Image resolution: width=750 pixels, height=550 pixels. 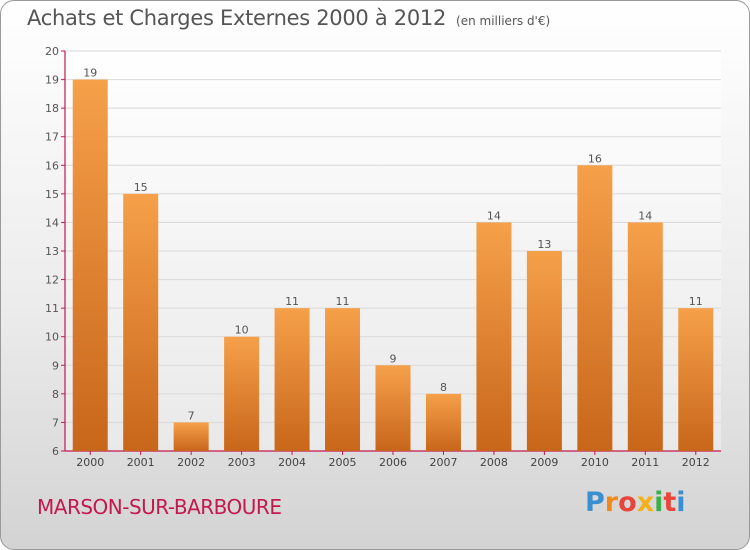 I want to click on bar-value-label: 10, so click(x=242, y=330).